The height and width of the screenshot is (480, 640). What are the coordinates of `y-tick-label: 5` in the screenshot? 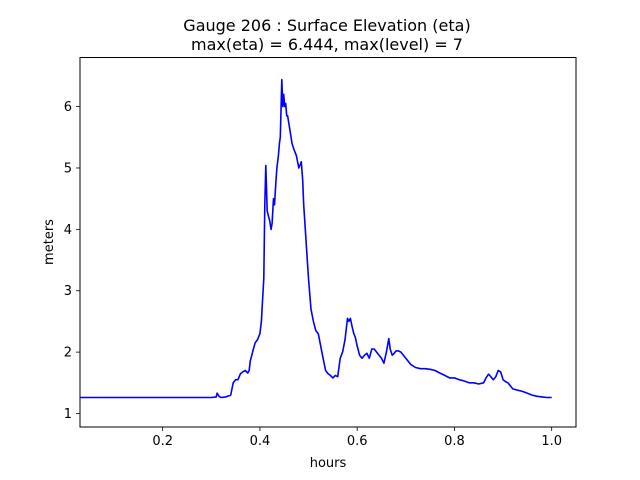 It's located at (68, 168).